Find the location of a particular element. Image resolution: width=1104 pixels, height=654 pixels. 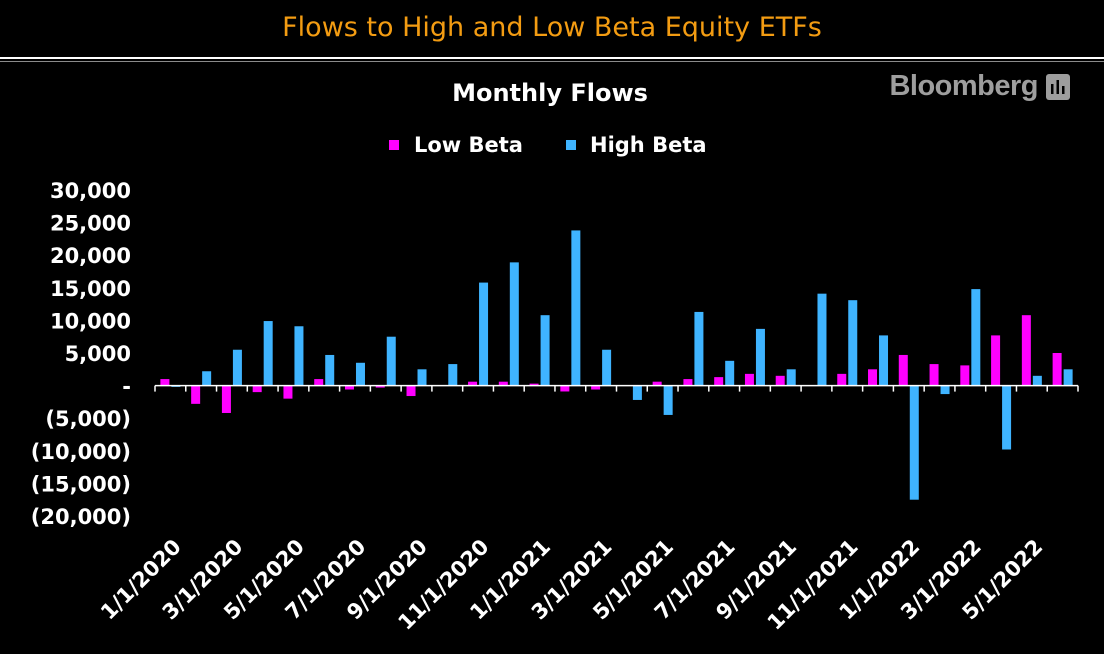

y-tick-label: (15,000) is located at coordinates (81, 484).